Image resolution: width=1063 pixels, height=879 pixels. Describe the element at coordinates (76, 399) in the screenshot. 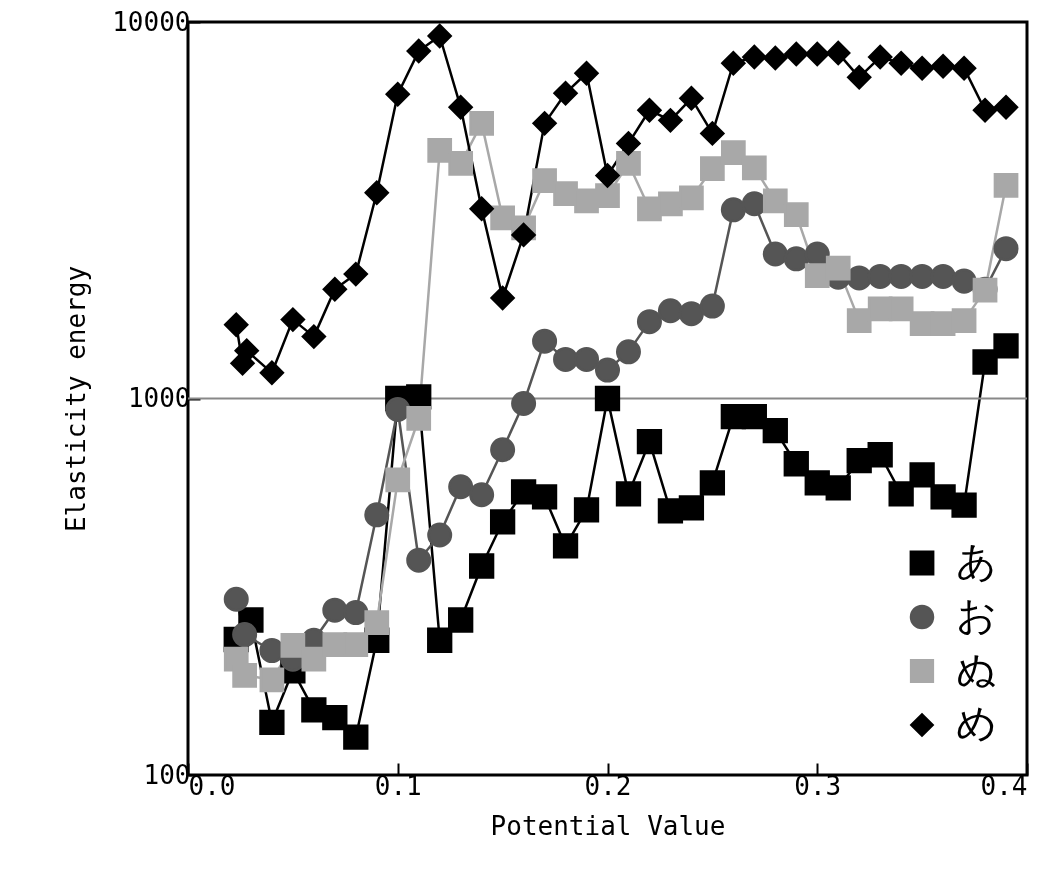

I see `y-axis-title: Elasticity energy` at that location.